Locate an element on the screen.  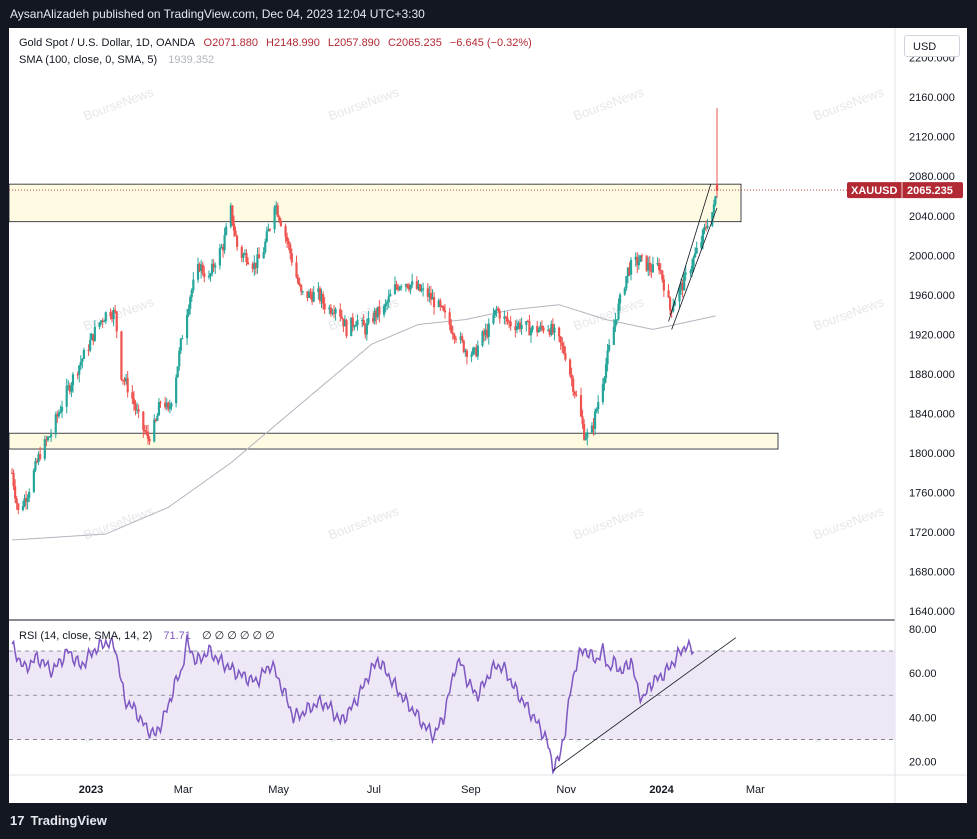
price-tick-label: 1920.000 is located at coordinates (932, 335).